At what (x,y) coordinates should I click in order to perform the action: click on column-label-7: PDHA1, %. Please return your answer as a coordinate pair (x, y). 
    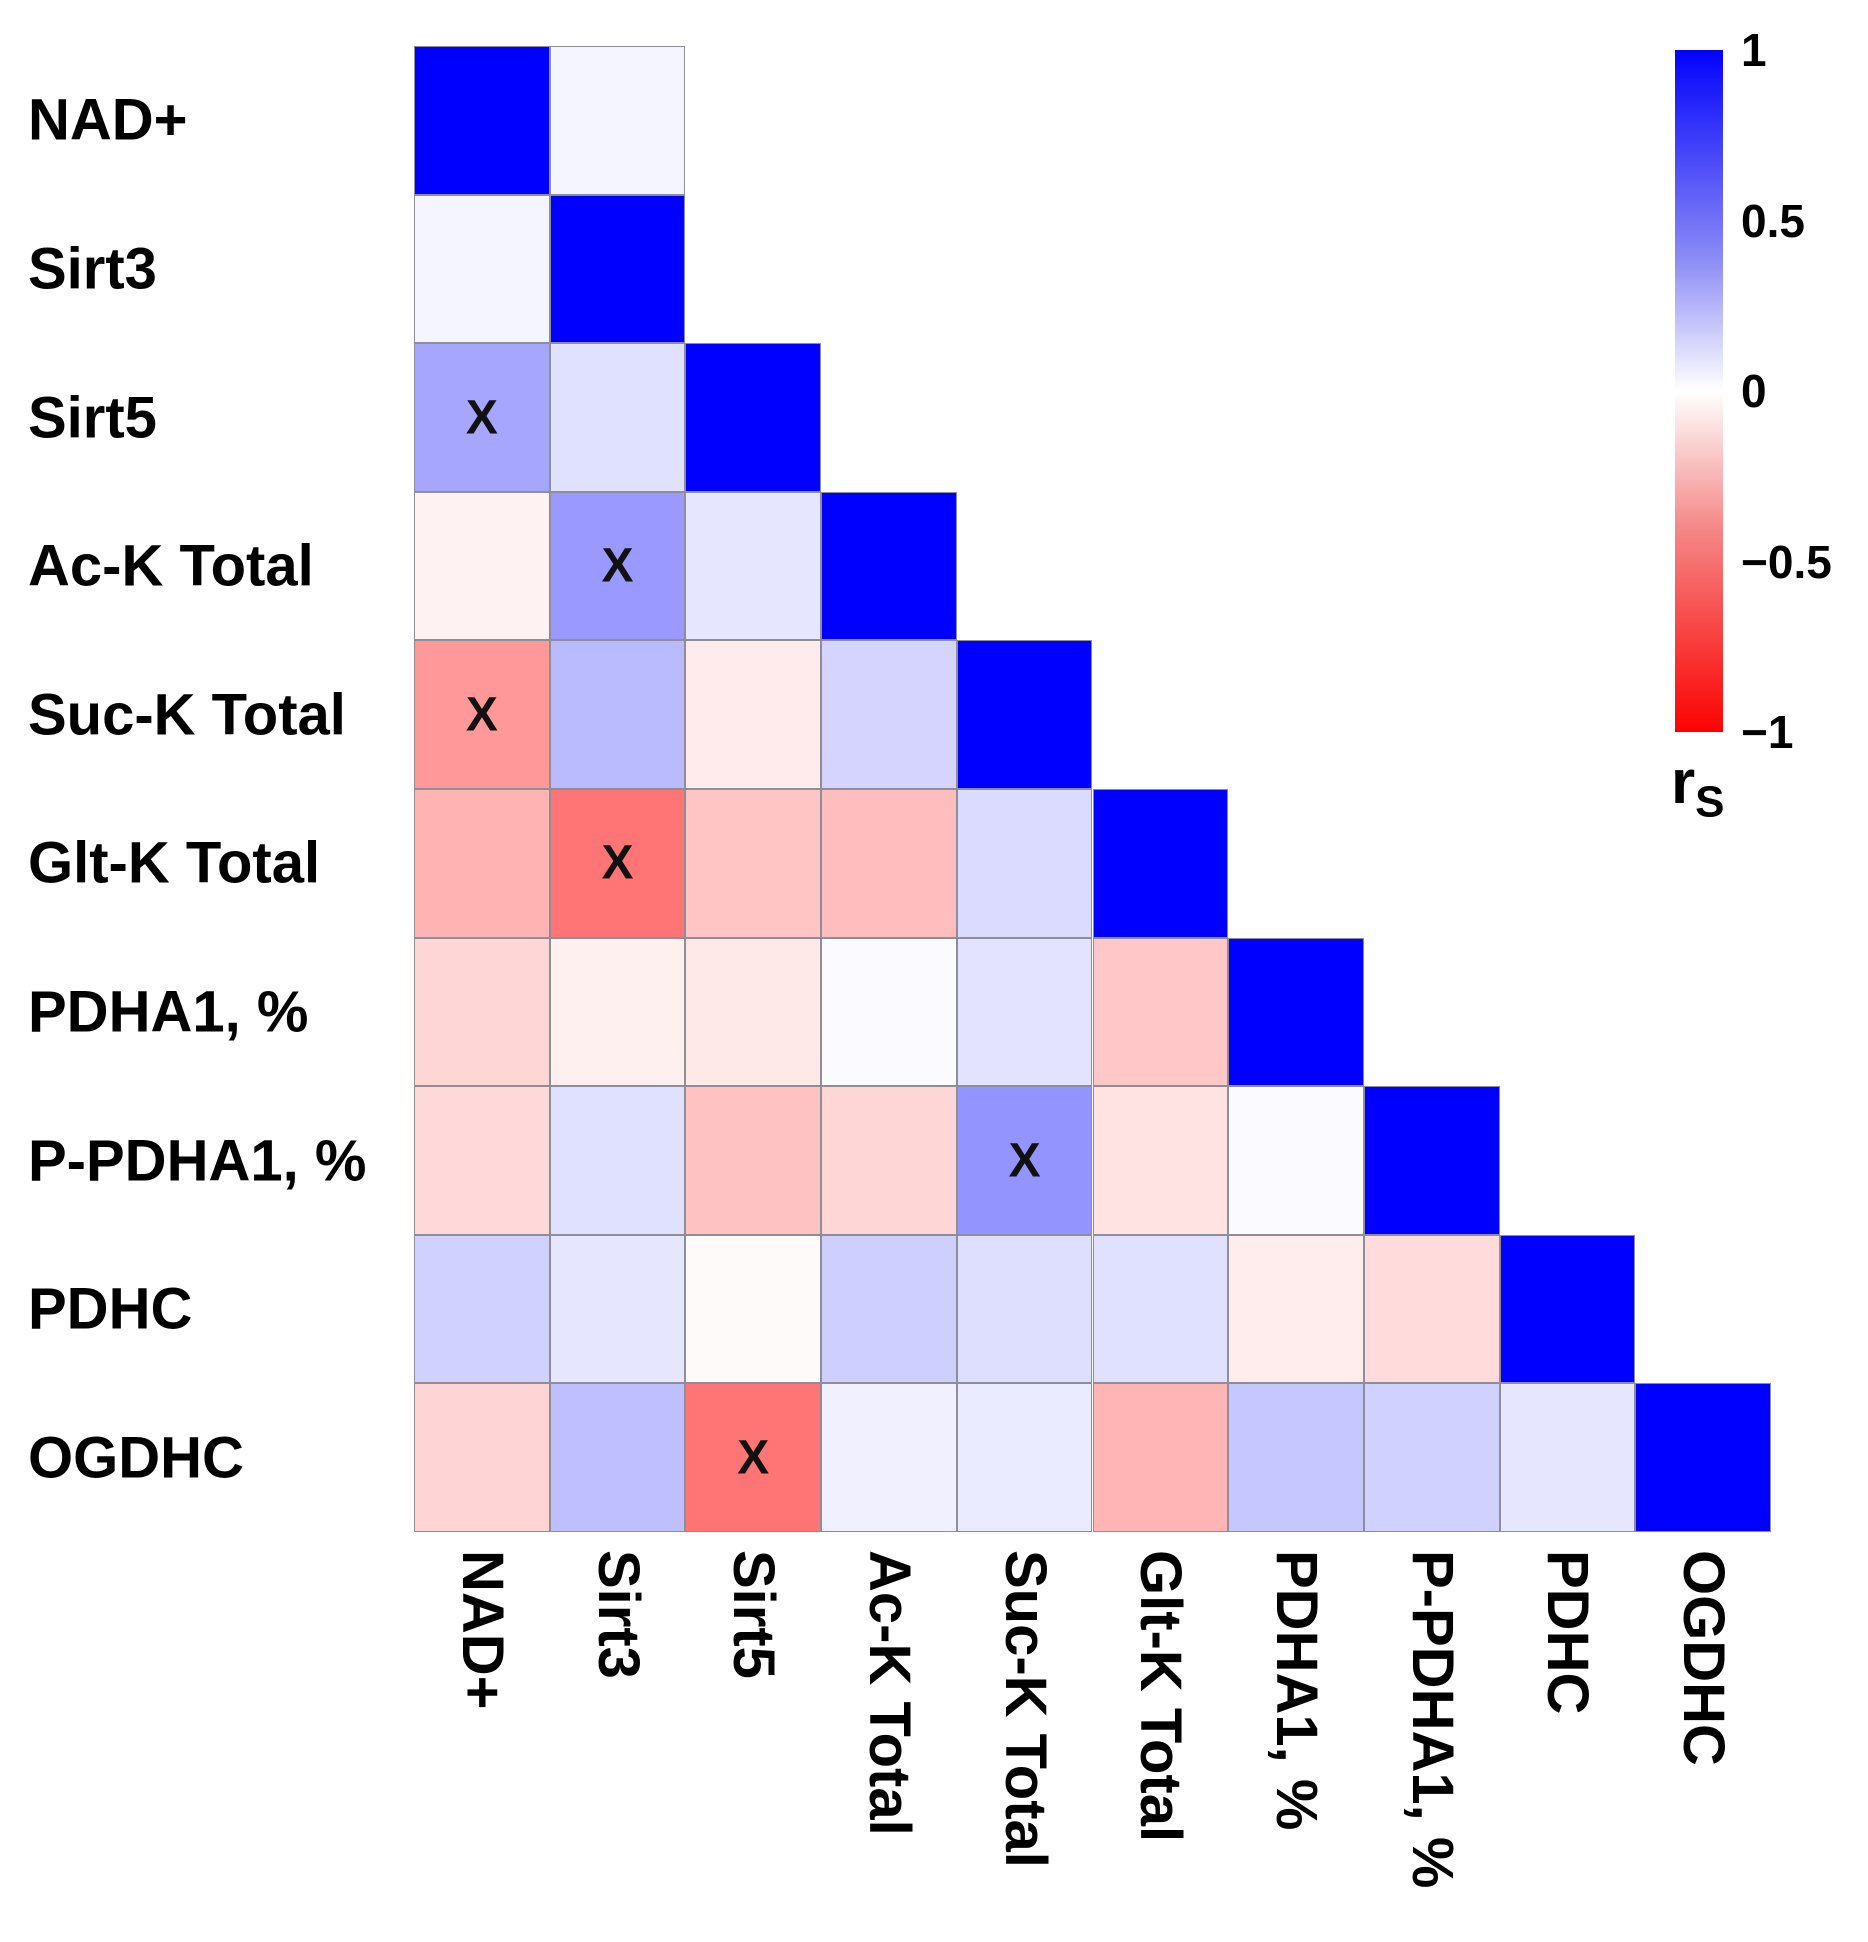
    Looking at the image, I should click on (1297, 1690).